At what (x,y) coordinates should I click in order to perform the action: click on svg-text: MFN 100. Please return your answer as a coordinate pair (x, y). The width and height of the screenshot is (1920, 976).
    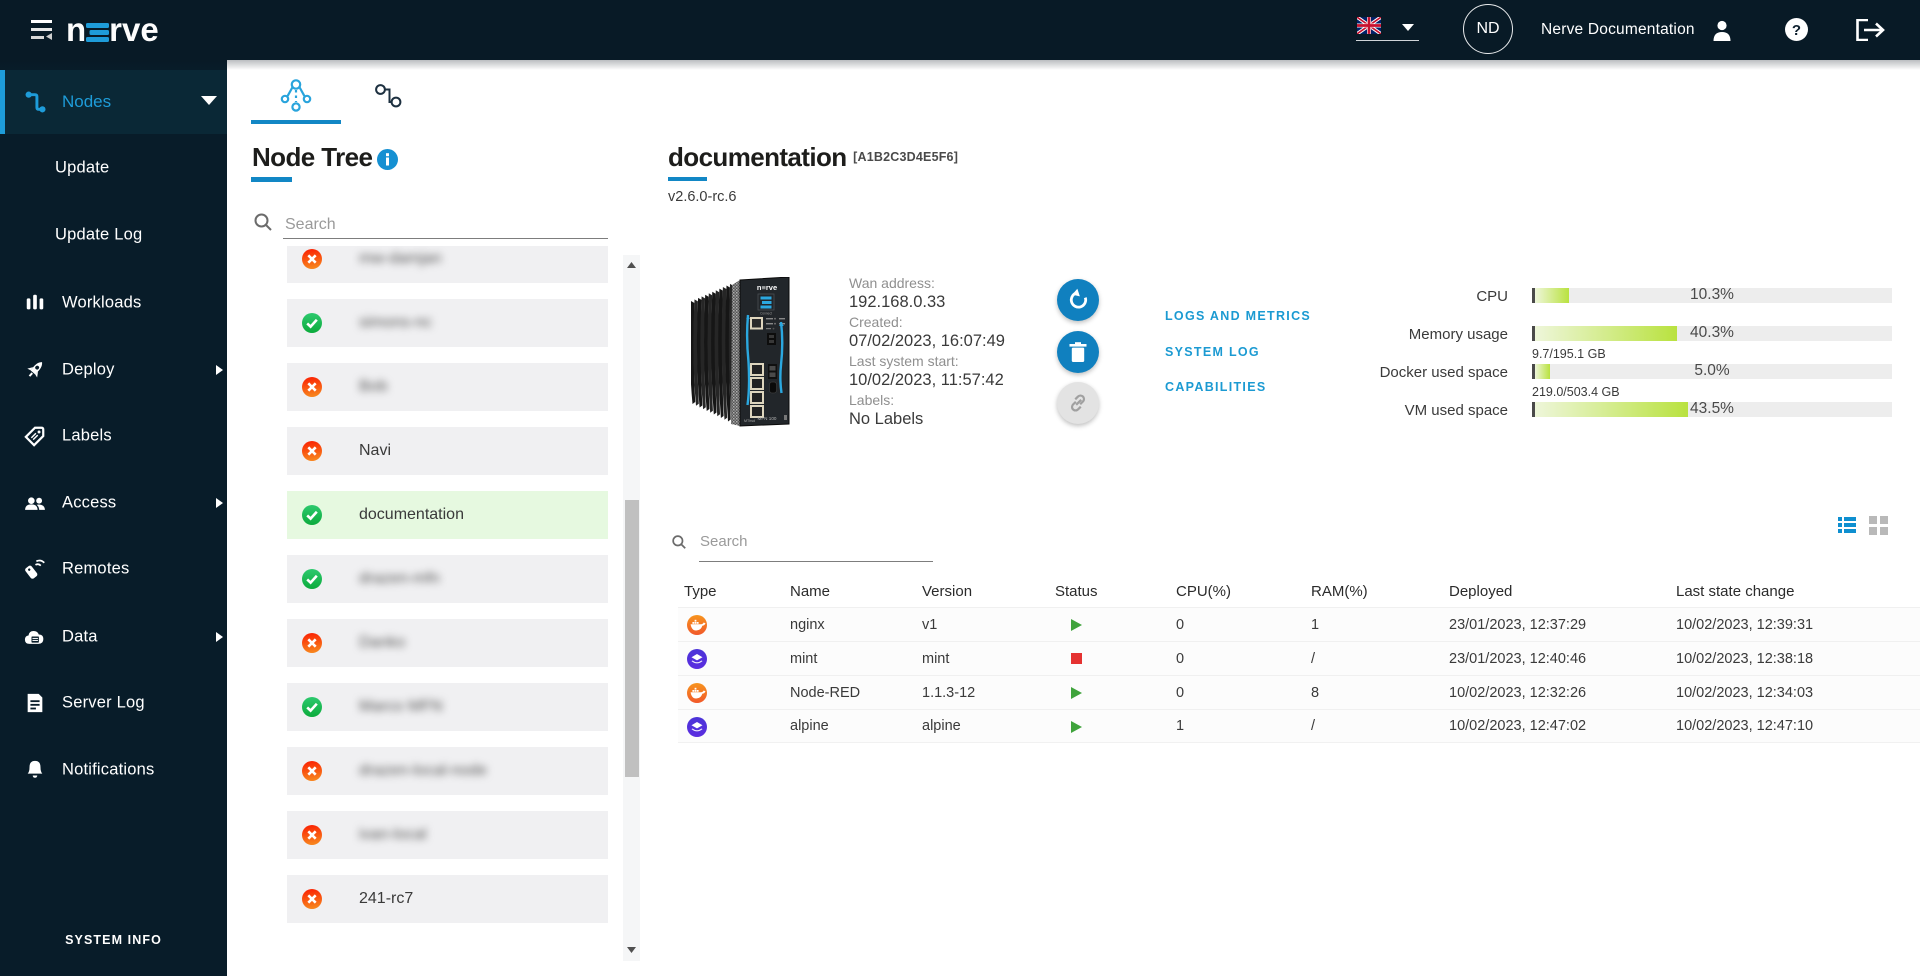
    Looking at the image, I should click on (767, 418).